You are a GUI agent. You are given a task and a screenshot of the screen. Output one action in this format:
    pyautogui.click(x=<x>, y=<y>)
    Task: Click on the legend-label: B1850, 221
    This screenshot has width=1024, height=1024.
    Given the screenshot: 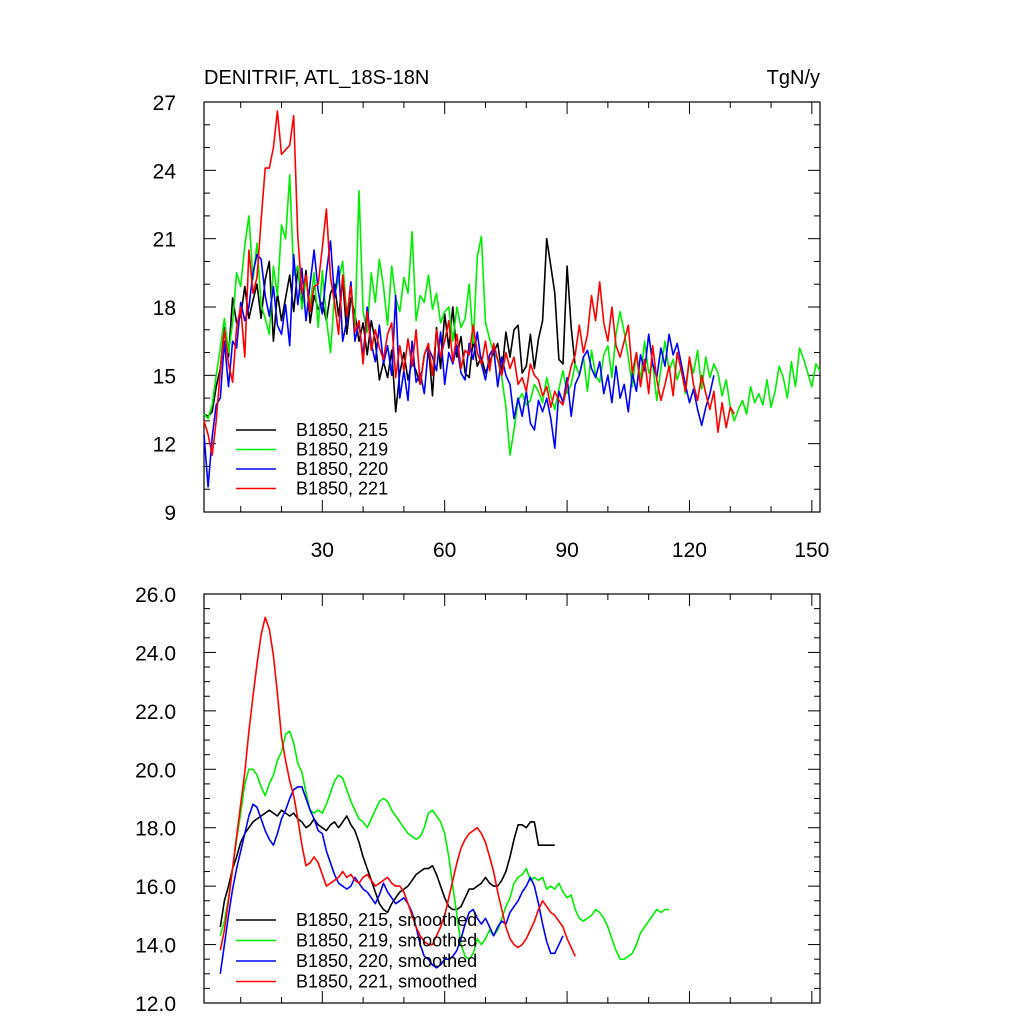 What is the action you would take?
    pyautogui.click(x=342, y=489)
    